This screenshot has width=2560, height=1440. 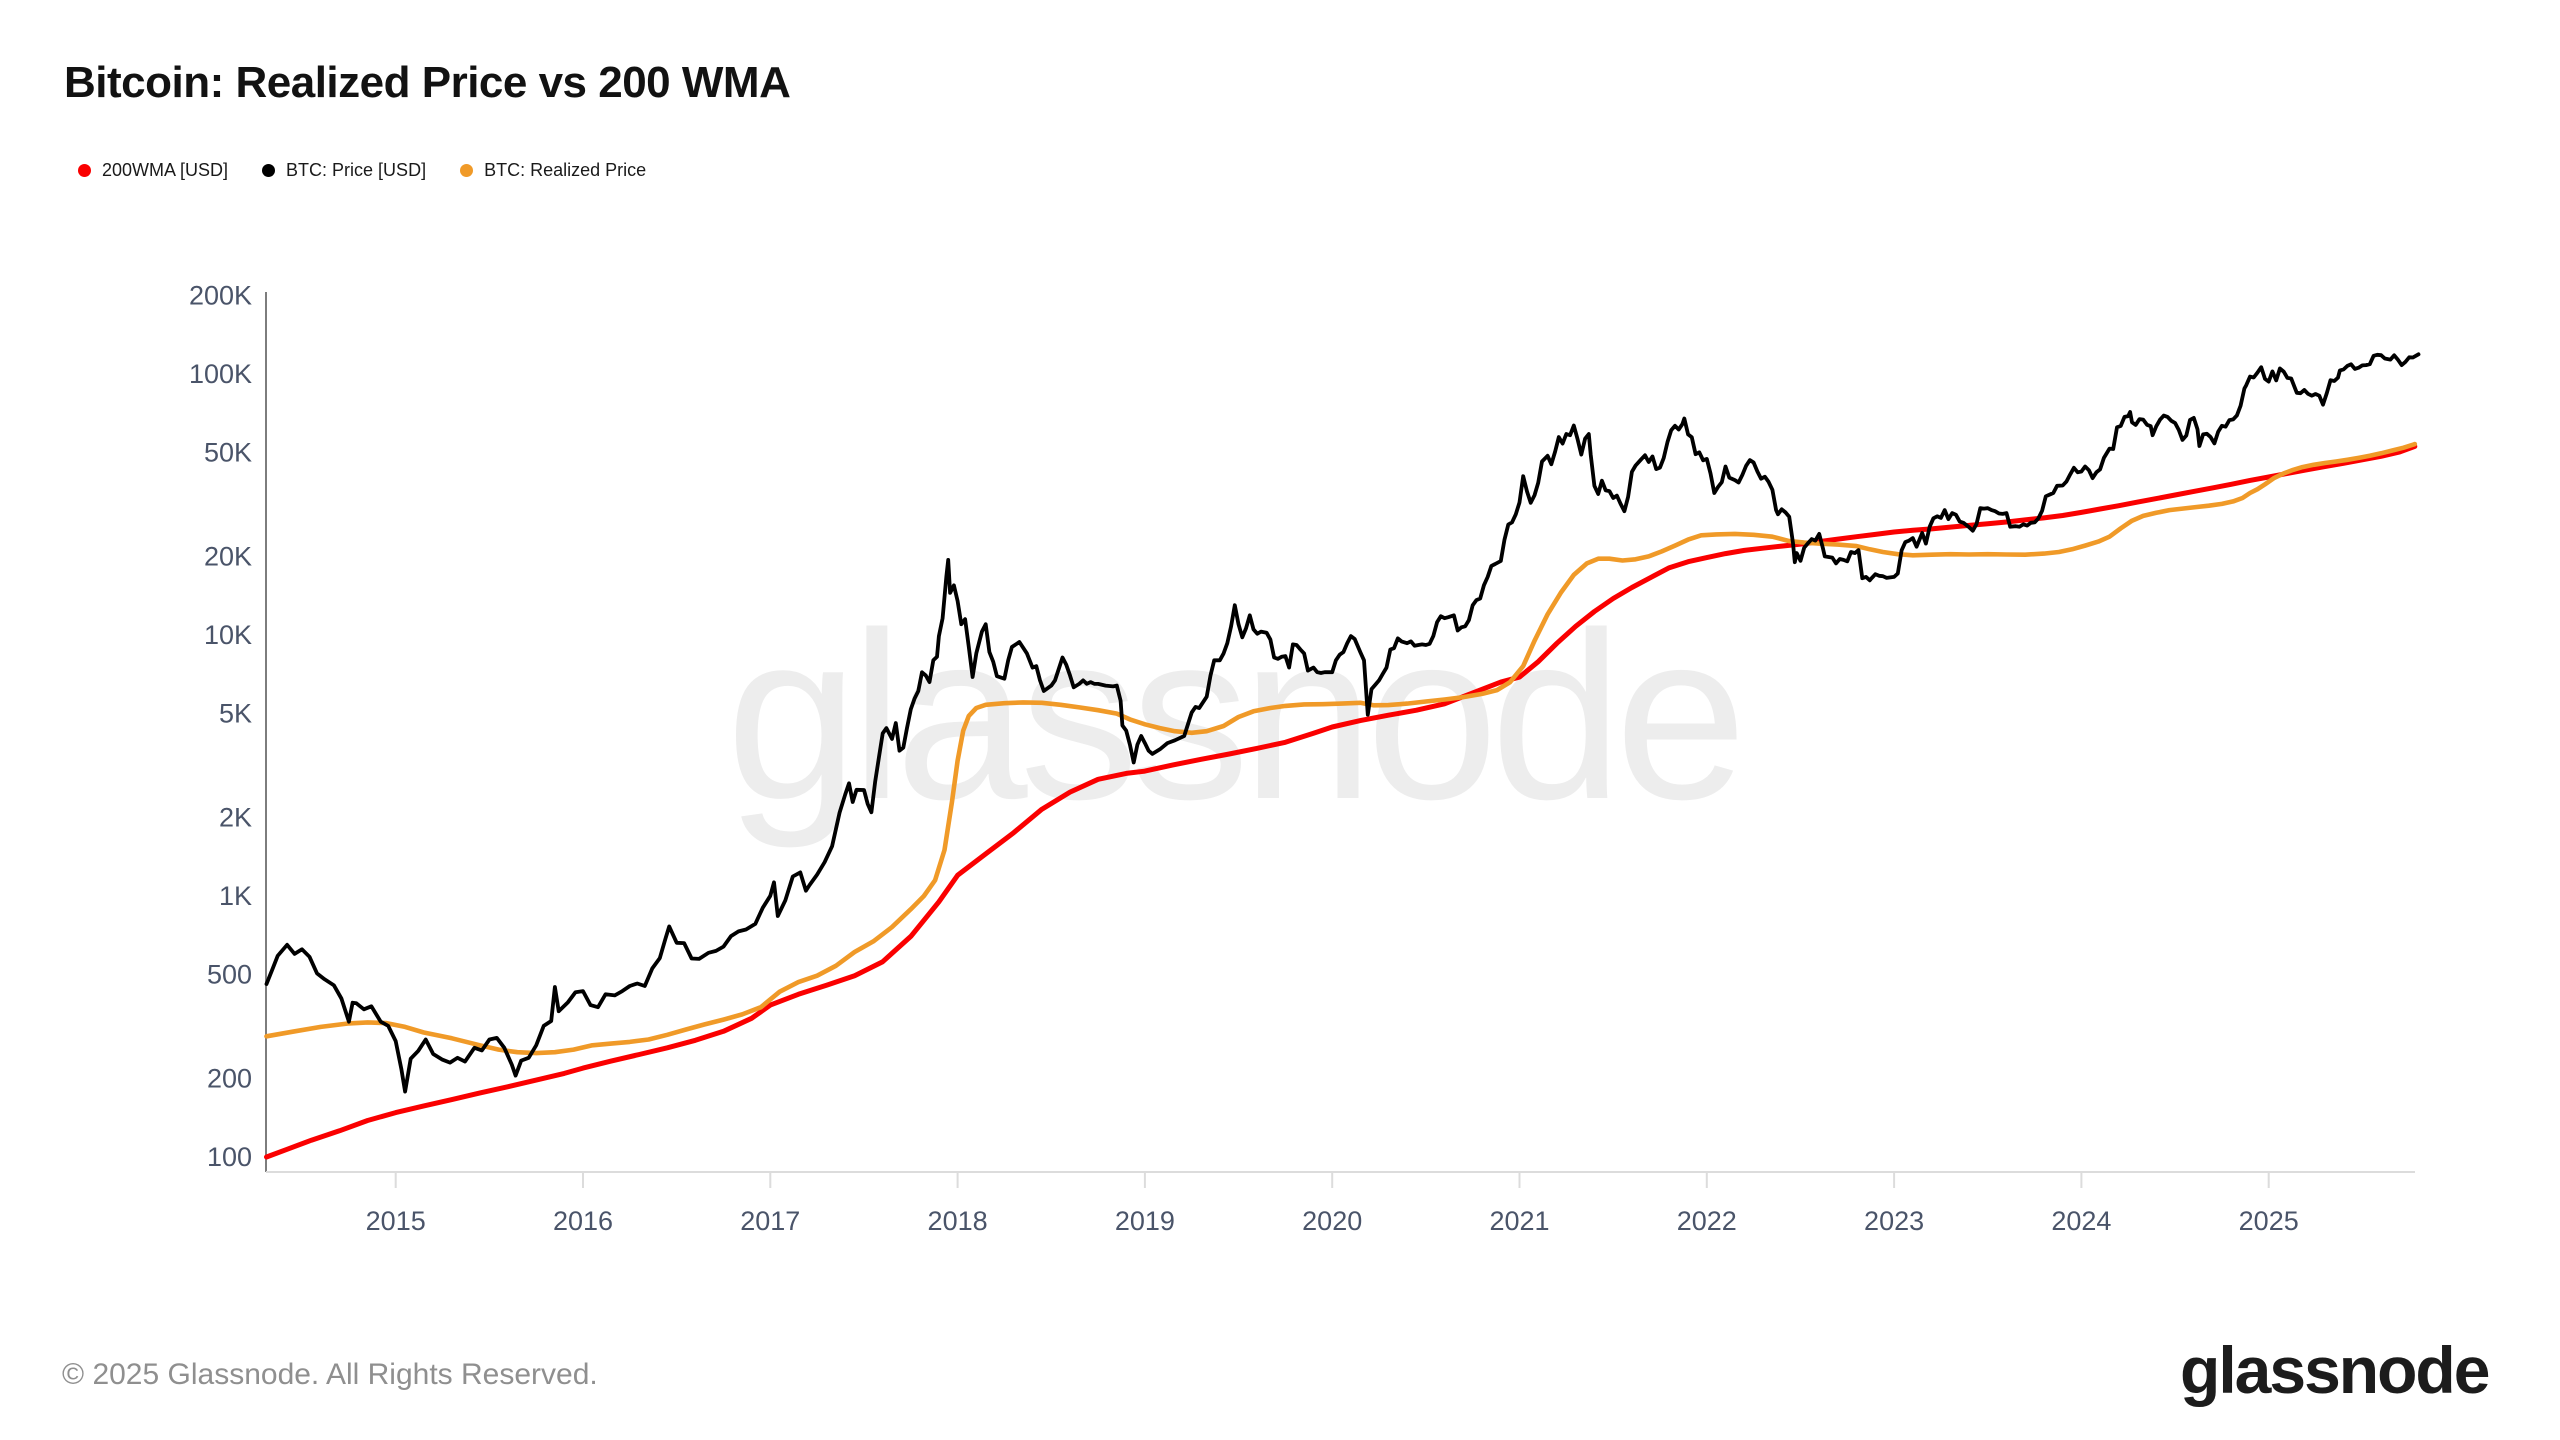 I want to click on y-axis-tick-label: 200K, so click(x=220, y=295).